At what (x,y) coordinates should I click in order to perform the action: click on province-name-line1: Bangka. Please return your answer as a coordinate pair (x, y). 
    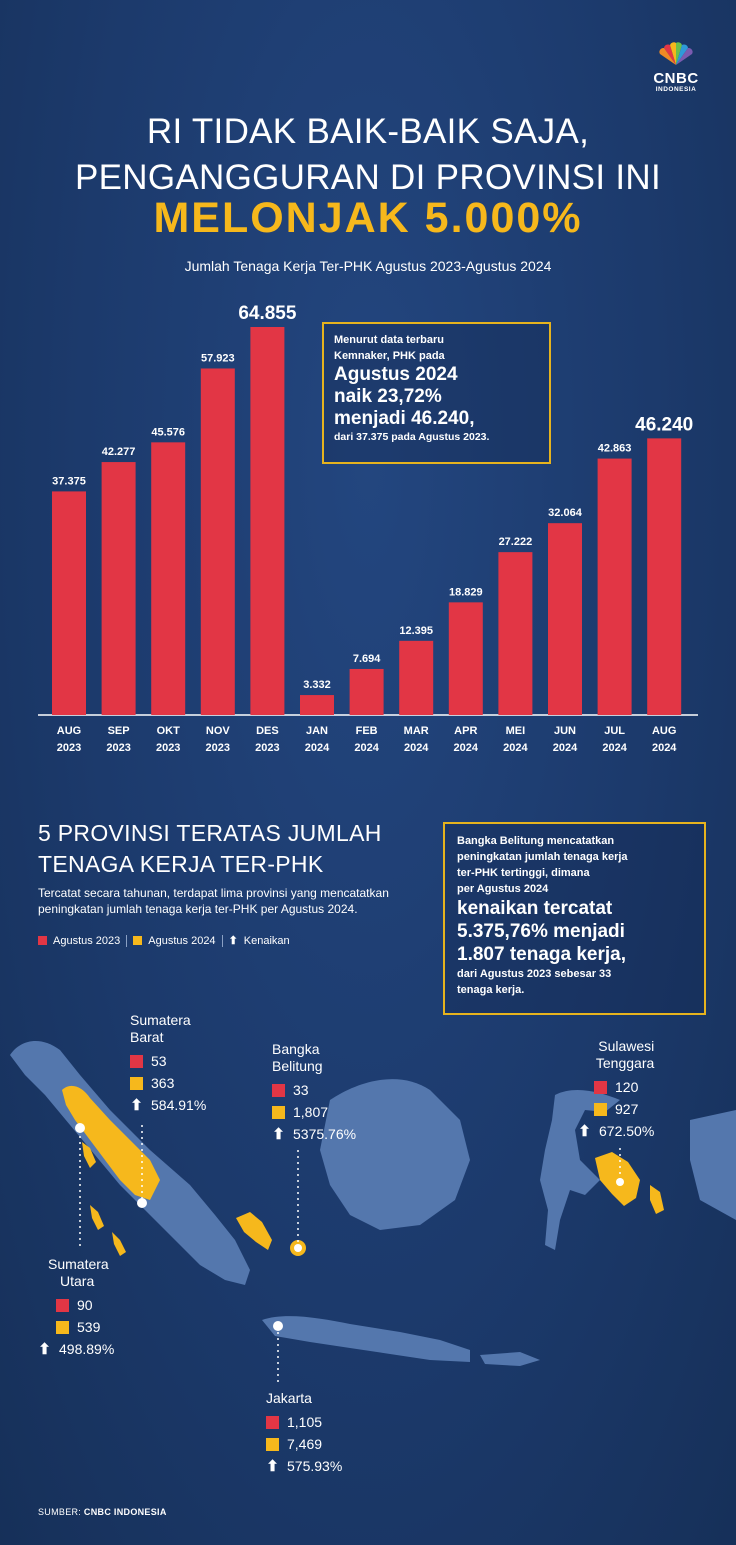
    Looking at the image, I should click on (296, 1049).